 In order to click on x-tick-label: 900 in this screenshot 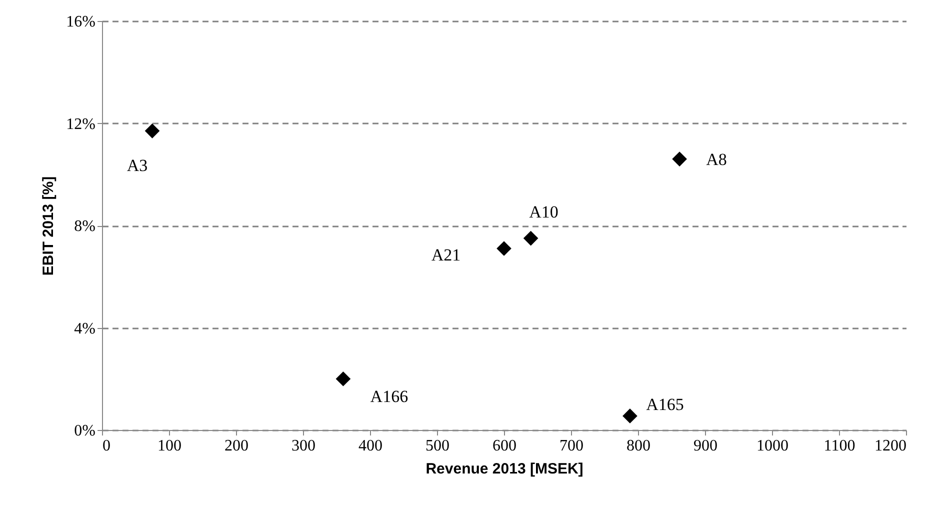, I will do `click(706, 446)`.